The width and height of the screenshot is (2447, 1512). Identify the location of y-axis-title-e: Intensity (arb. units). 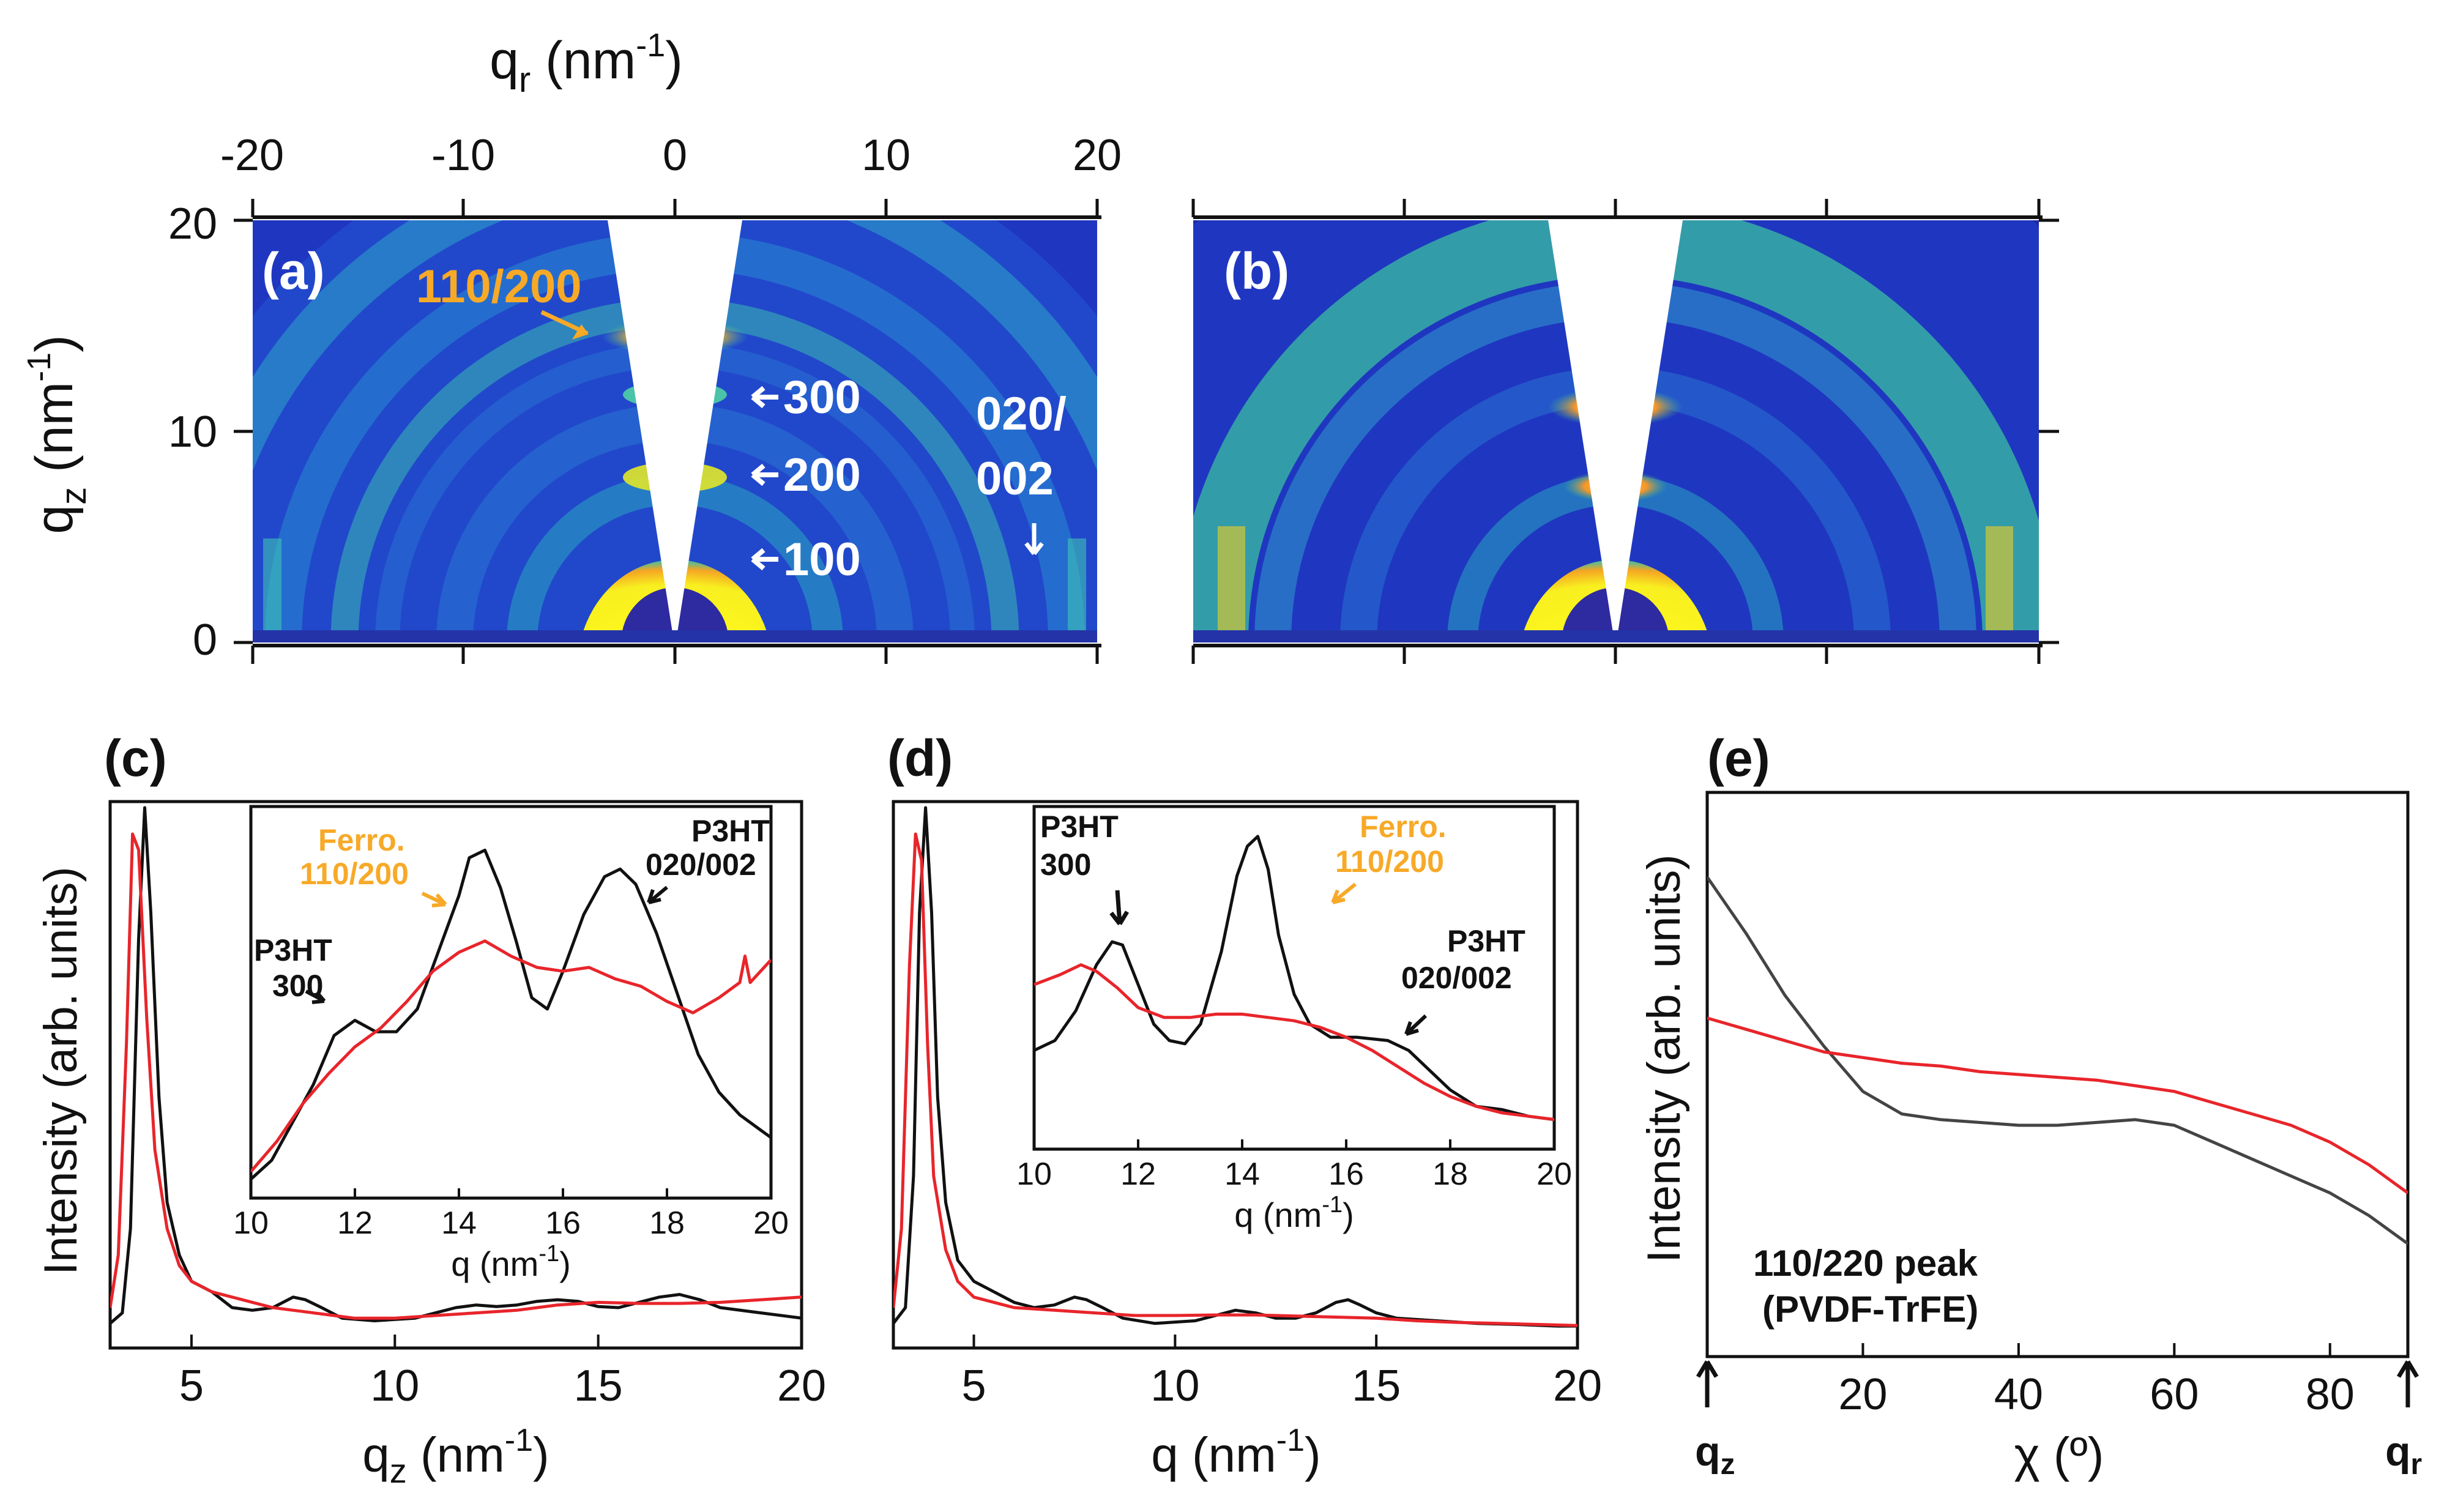
(1664, 1058).